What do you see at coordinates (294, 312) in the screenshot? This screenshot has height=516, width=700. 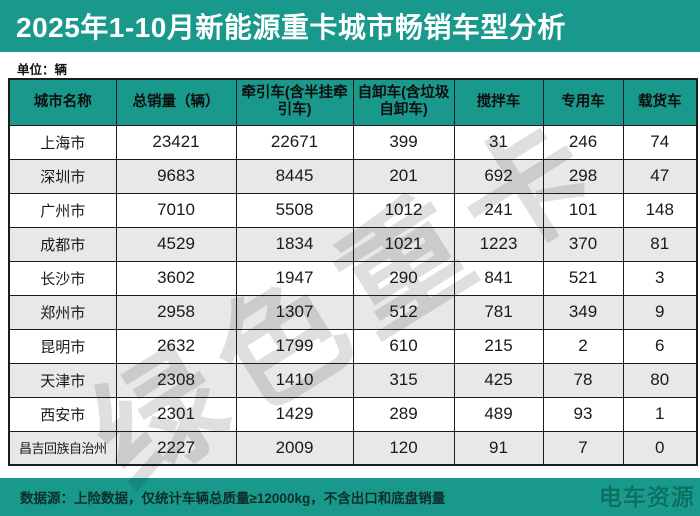 I see `value-cell: 1307` at bounding box center [294, 312].